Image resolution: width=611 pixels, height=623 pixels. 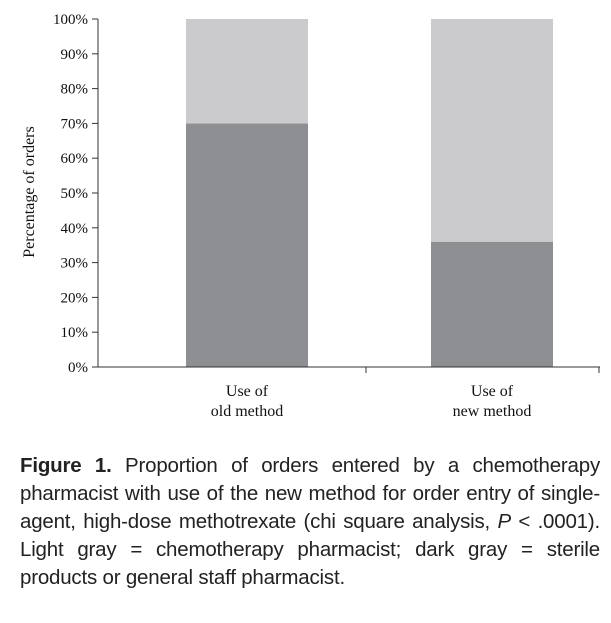 I want to click on x-axis-ticks, so click(x=482, y=370).